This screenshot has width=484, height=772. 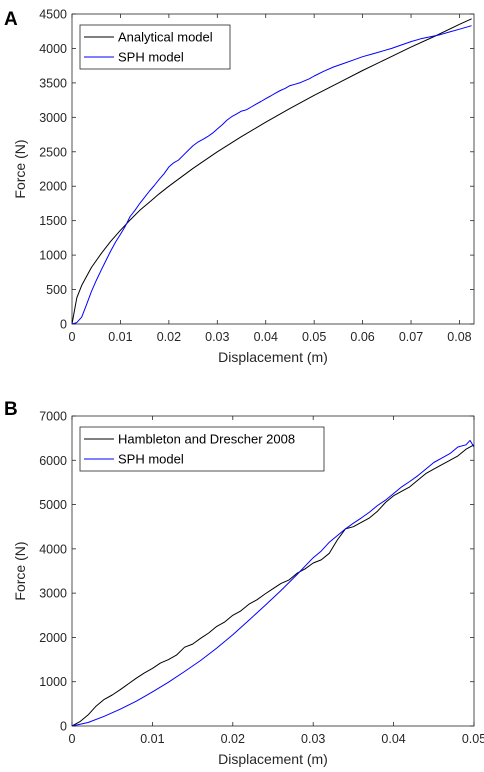 I want to click on y-tick-label: 6000, so click(x=53, y=461).